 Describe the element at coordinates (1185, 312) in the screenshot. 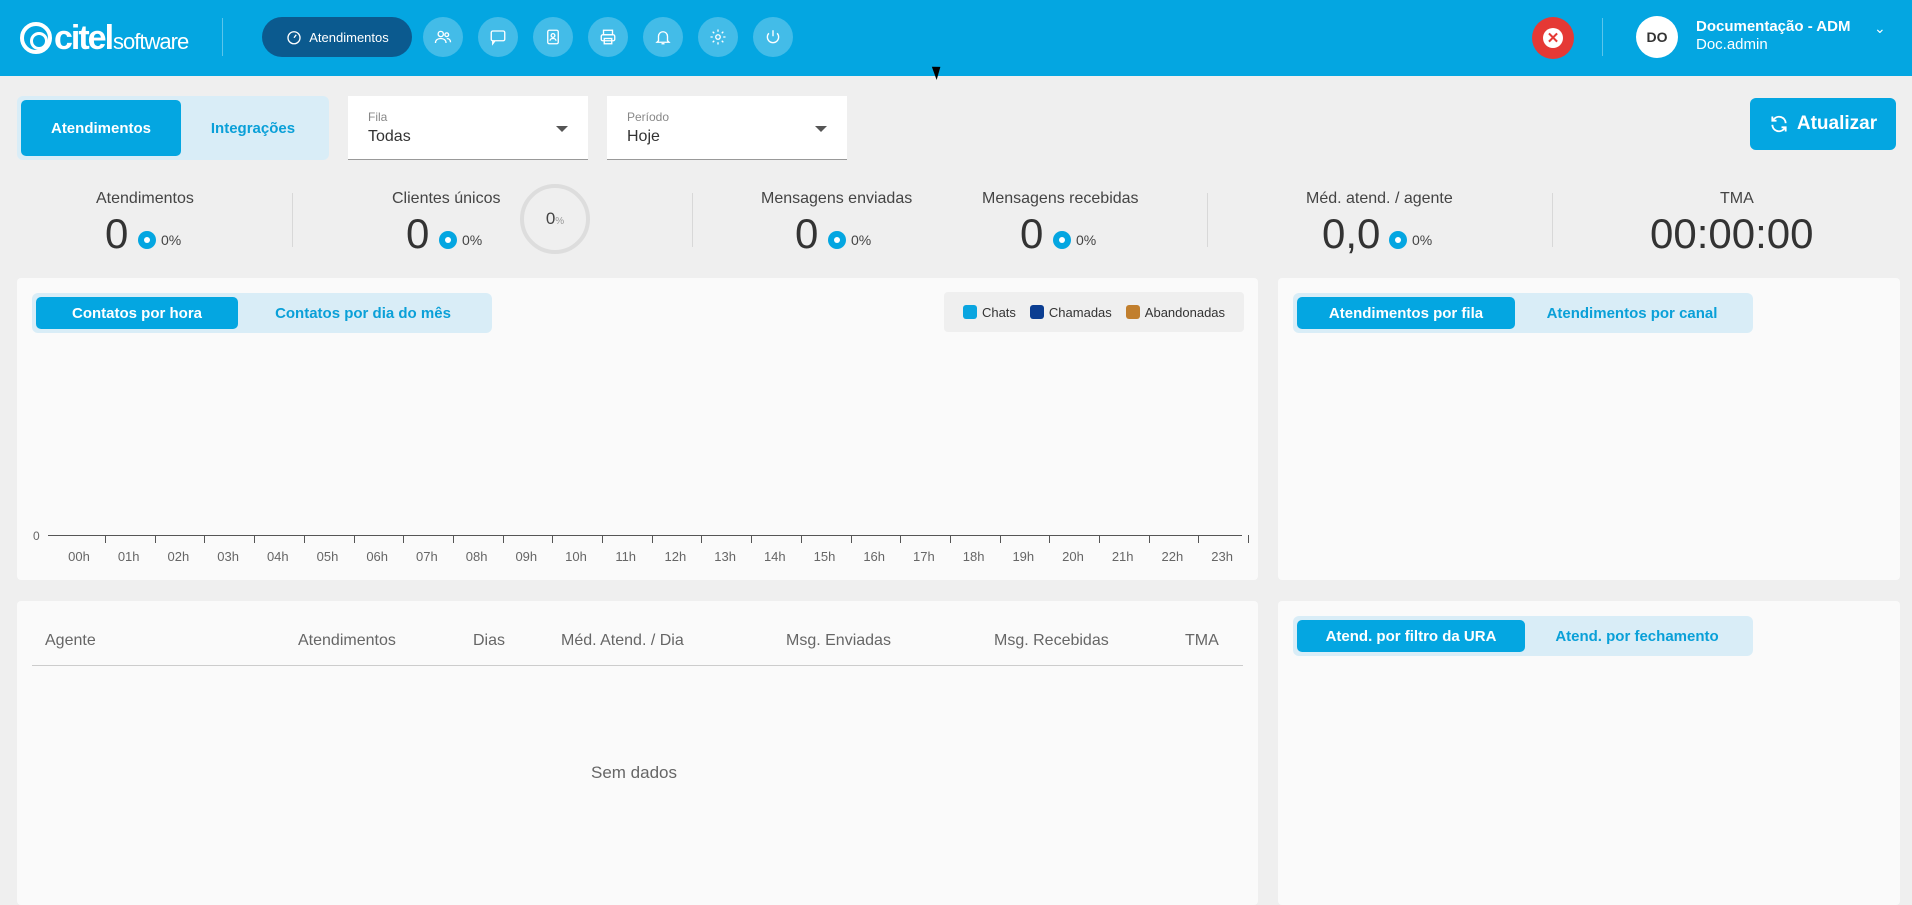

I see `legend-label-abandoned: Abandonadas` at that location.